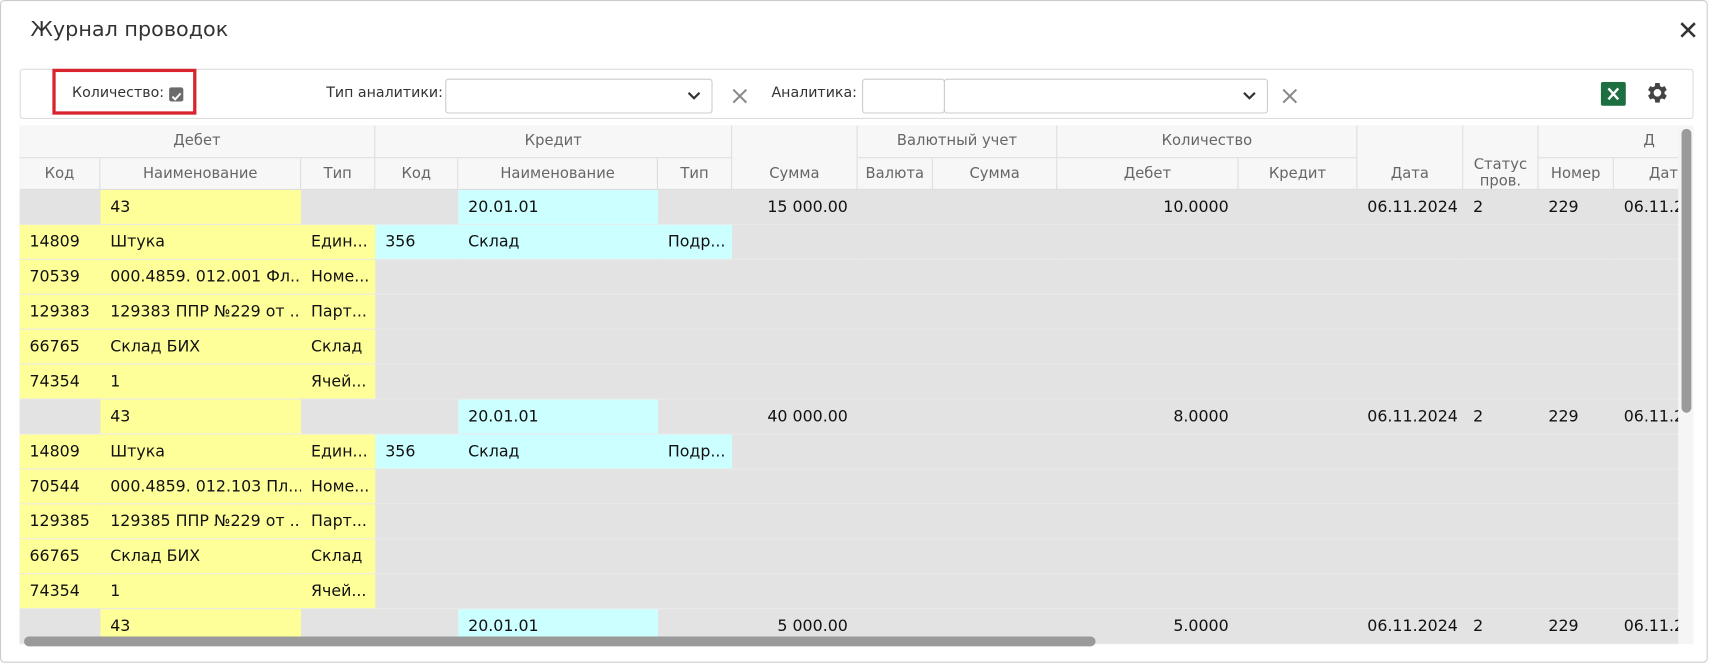  What do you see at coordinates (695, 174) in the screenshot?
I see `column-header: Тип` at bounding box center [695, 174].